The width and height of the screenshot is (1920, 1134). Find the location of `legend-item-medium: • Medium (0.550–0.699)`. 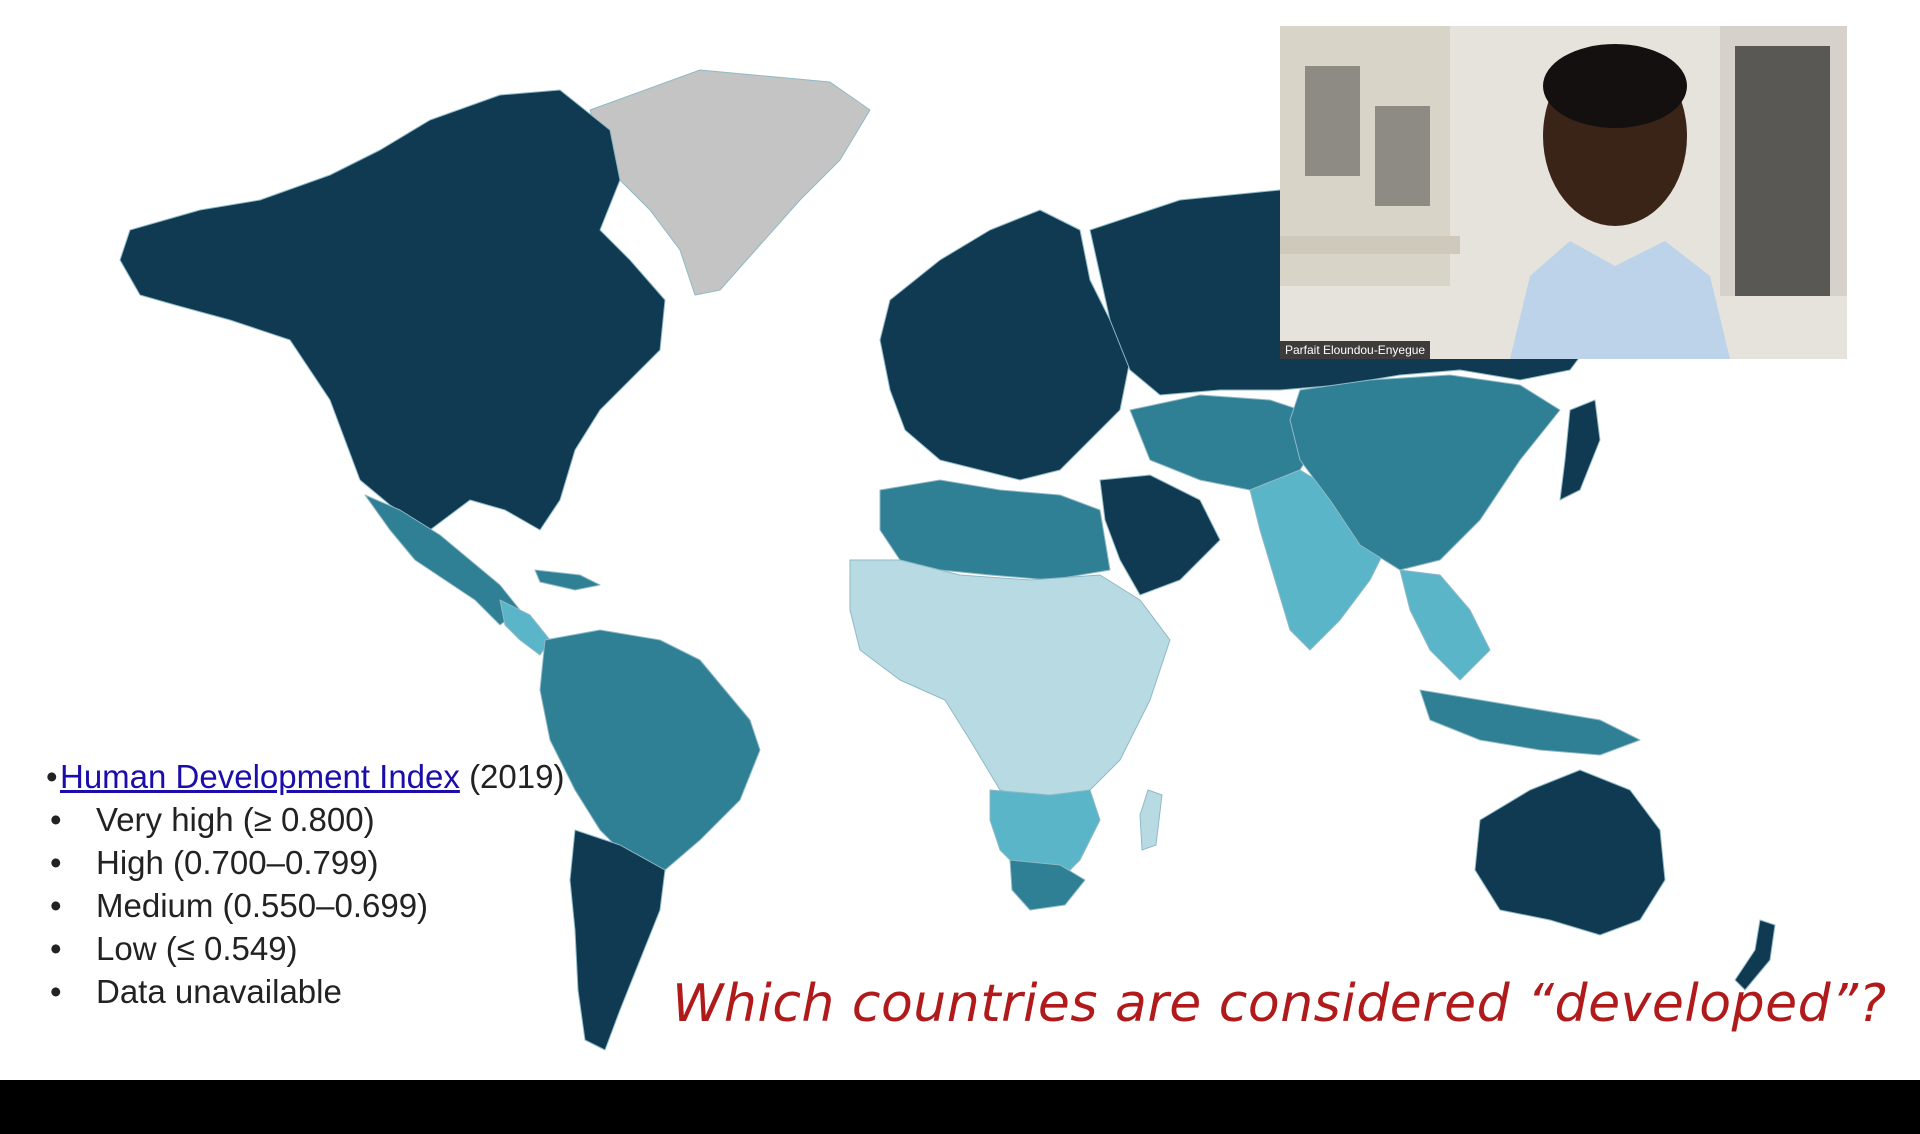

legend-item-medium: • Medium (0.550–0.699) is located at coordinates (305, 905).